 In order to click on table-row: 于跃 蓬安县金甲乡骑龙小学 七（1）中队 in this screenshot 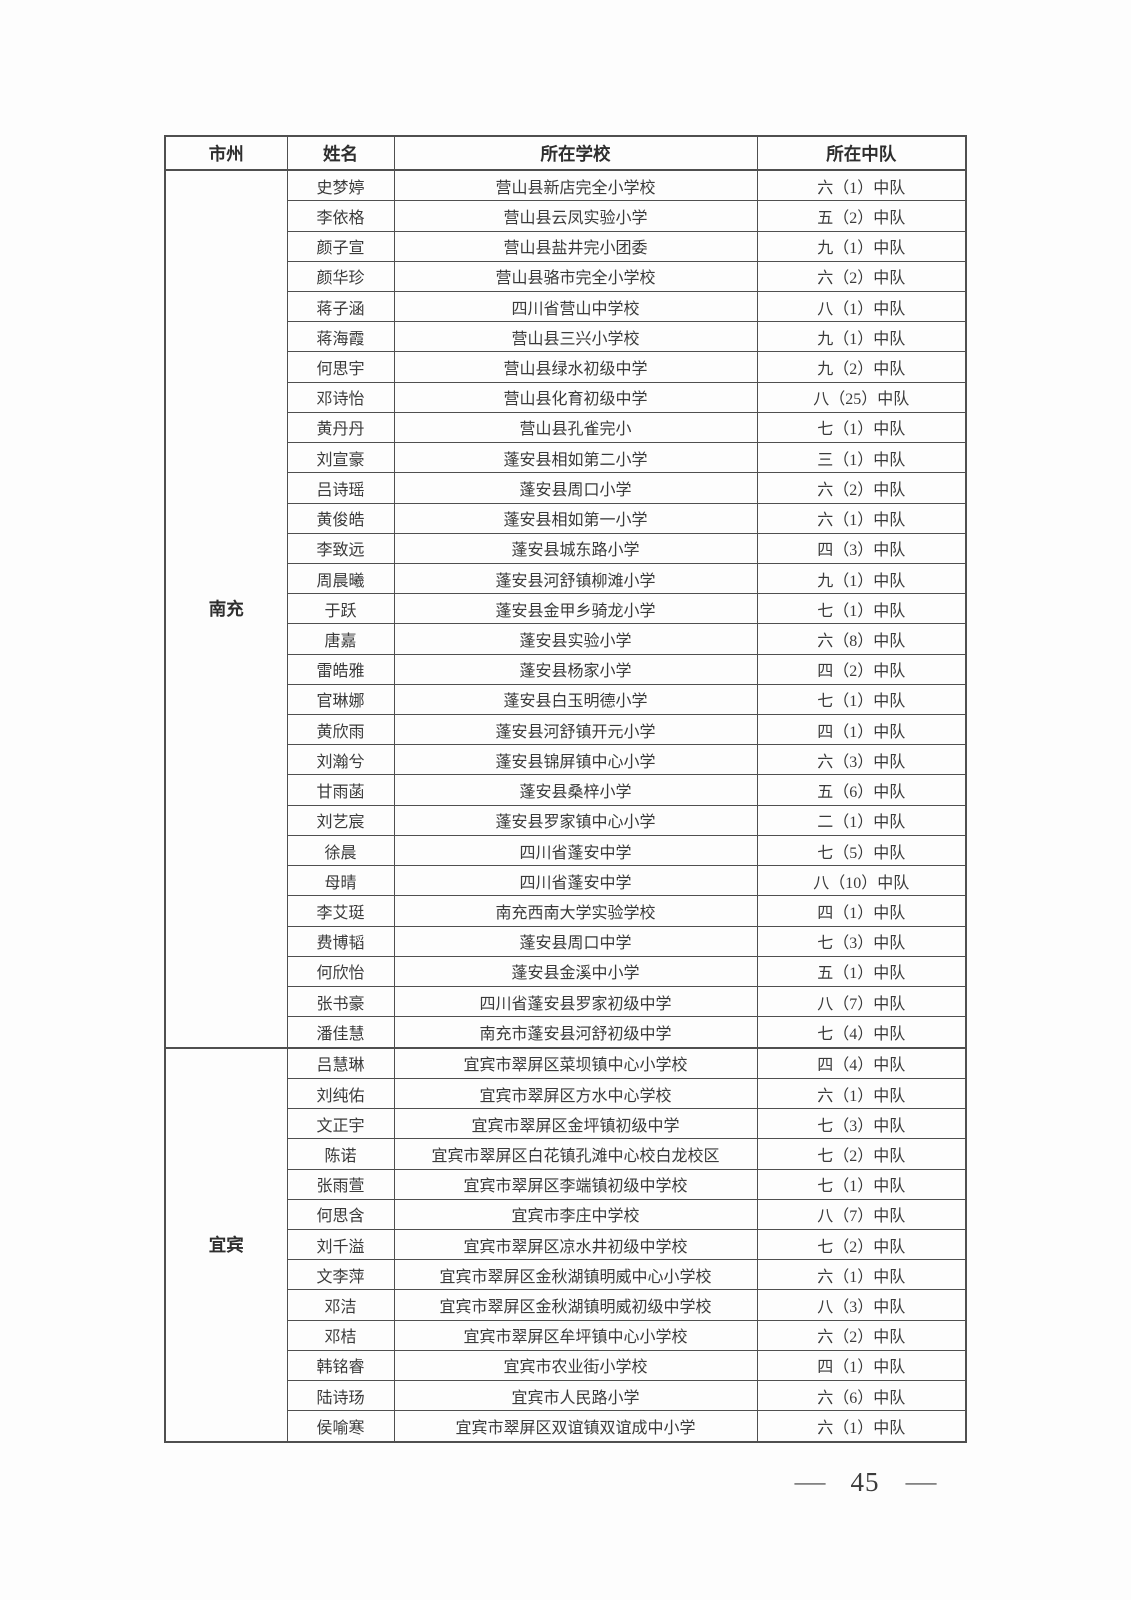, I will do `click(566, 609)`.